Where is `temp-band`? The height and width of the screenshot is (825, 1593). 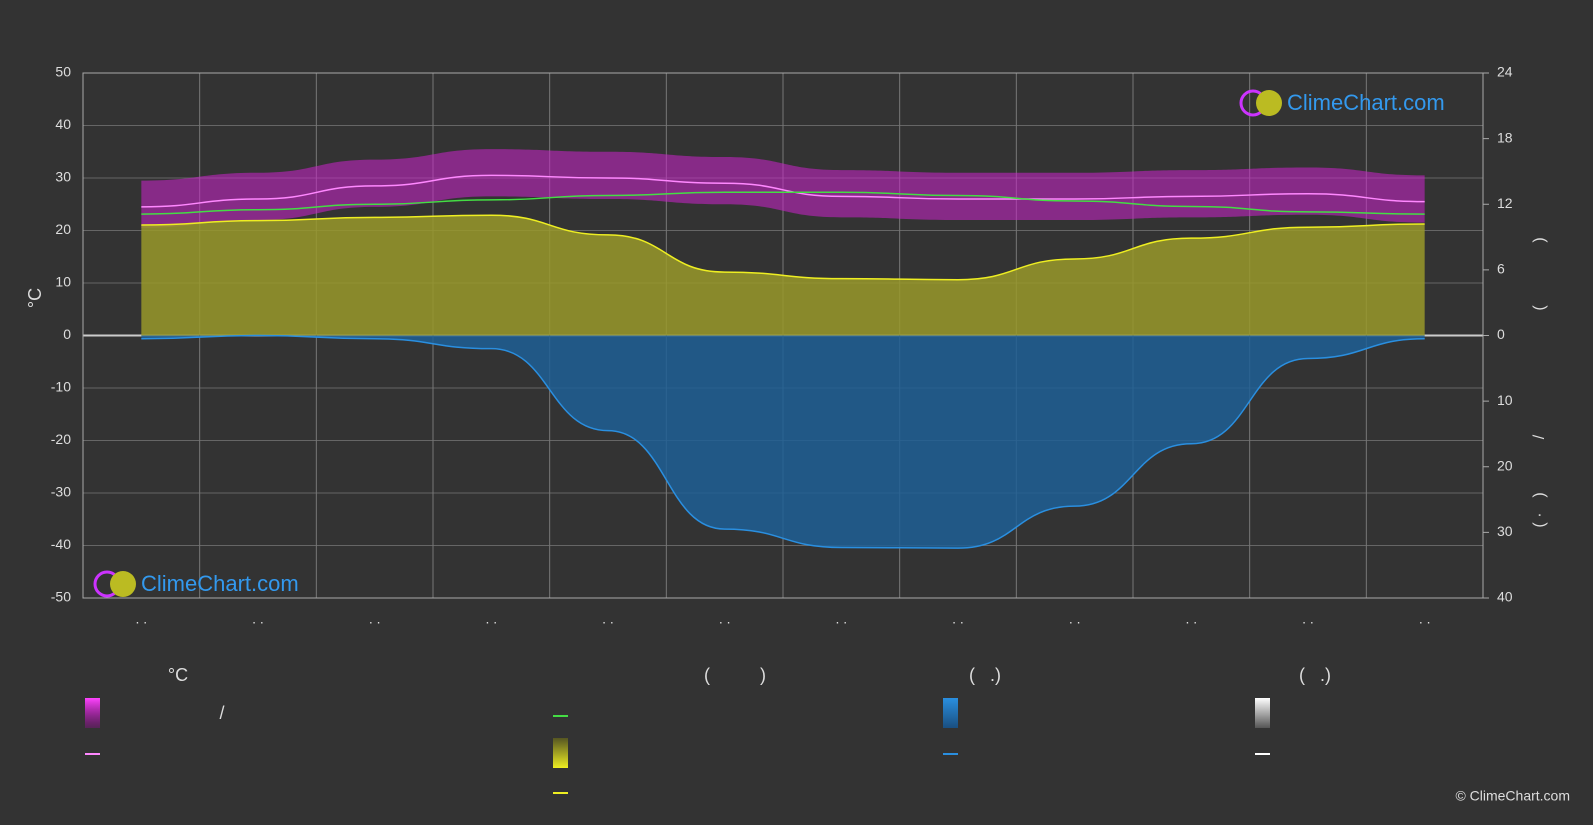
temp-band is located at coordinates (783, 188).